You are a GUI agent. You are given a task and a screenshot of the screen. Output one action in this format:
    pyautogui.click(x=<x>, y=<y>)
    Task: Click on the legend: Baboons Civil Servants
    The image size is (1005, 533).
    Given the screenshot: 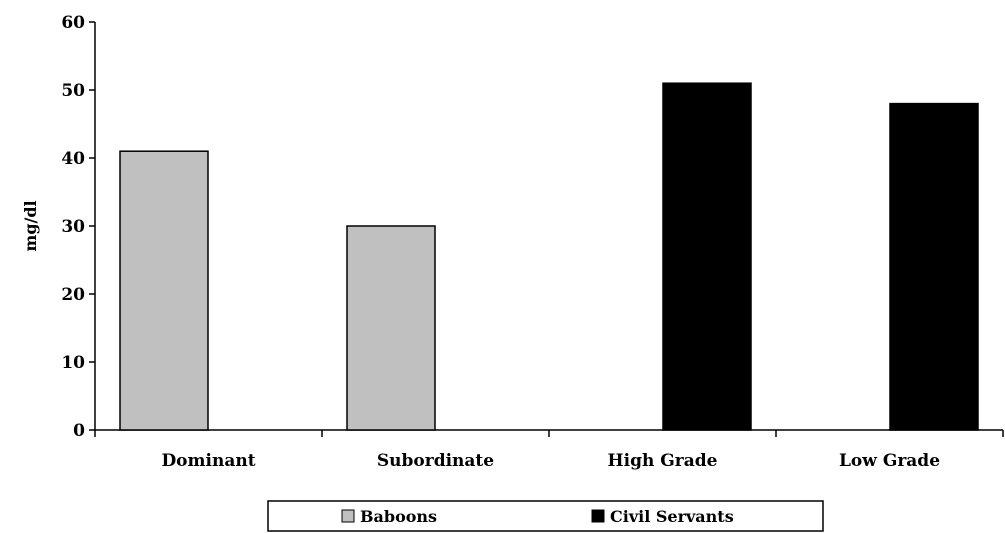 What is the action you would take?
    pyautogui.click(x=545, y=516)
    